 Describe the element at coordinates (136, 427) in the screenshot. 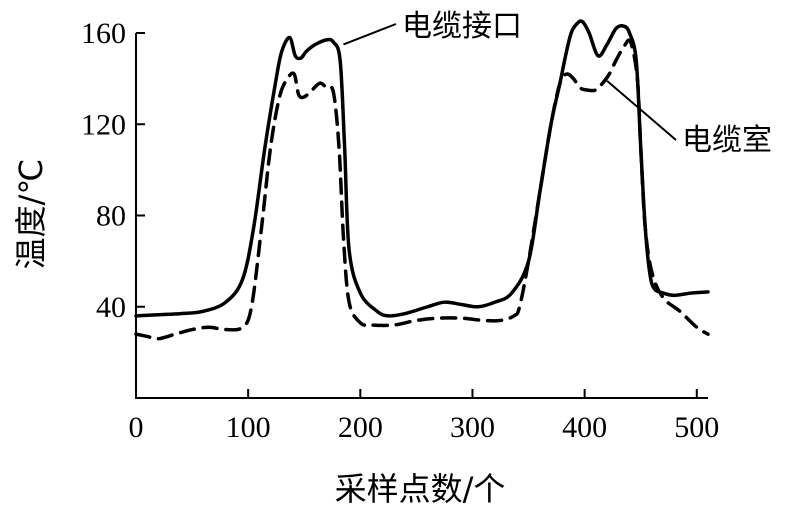

I see `x-tick-label: 0` at that location.